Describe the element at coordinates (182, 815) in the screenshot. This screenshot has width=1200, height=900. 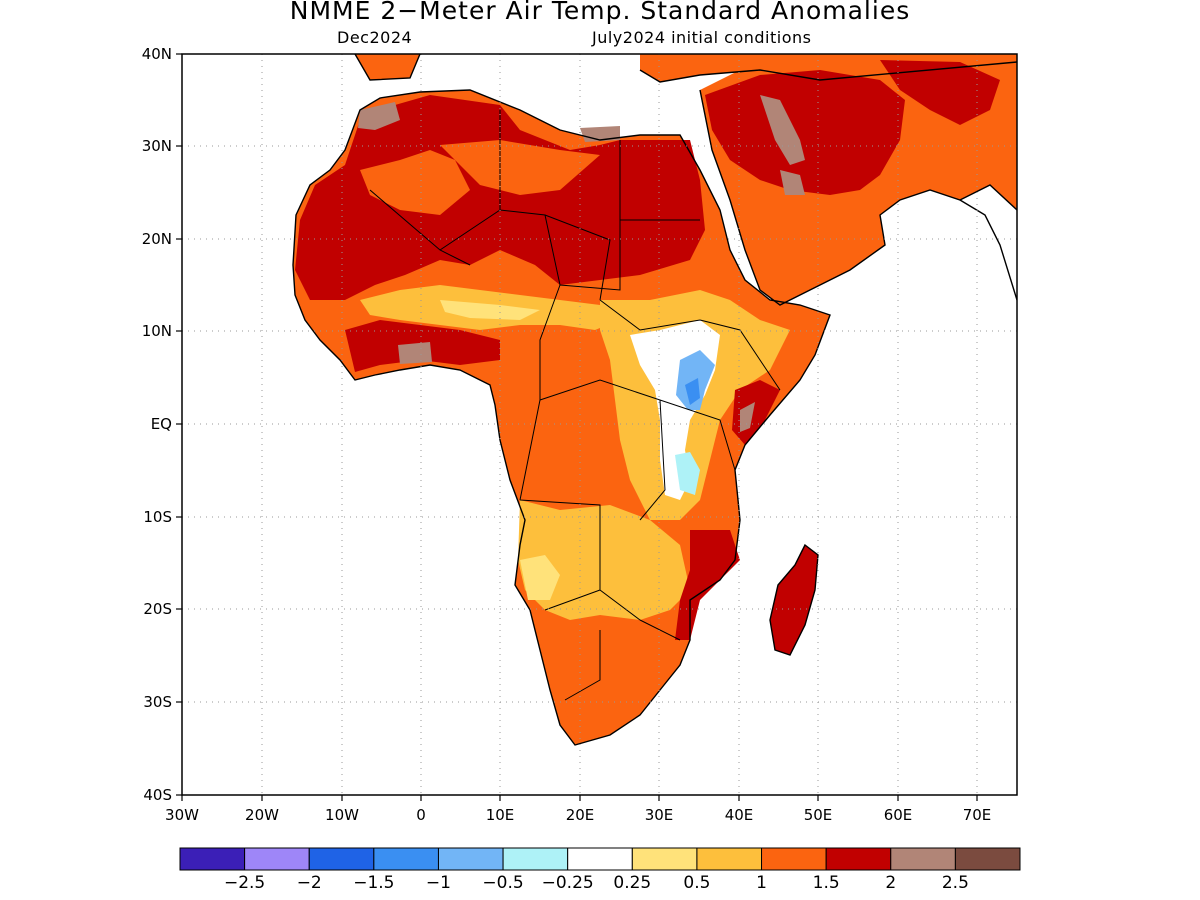
I see `lon-label-30w: 30W` at that location.